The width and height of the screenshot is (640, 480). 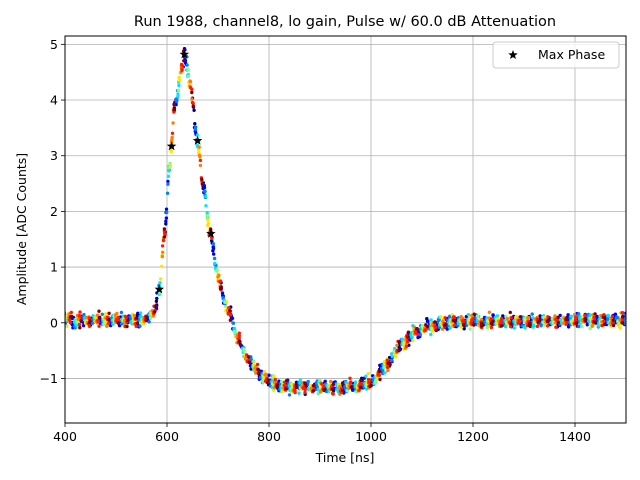 I want to click on max-phase-markers, so click(x=185, y=171).